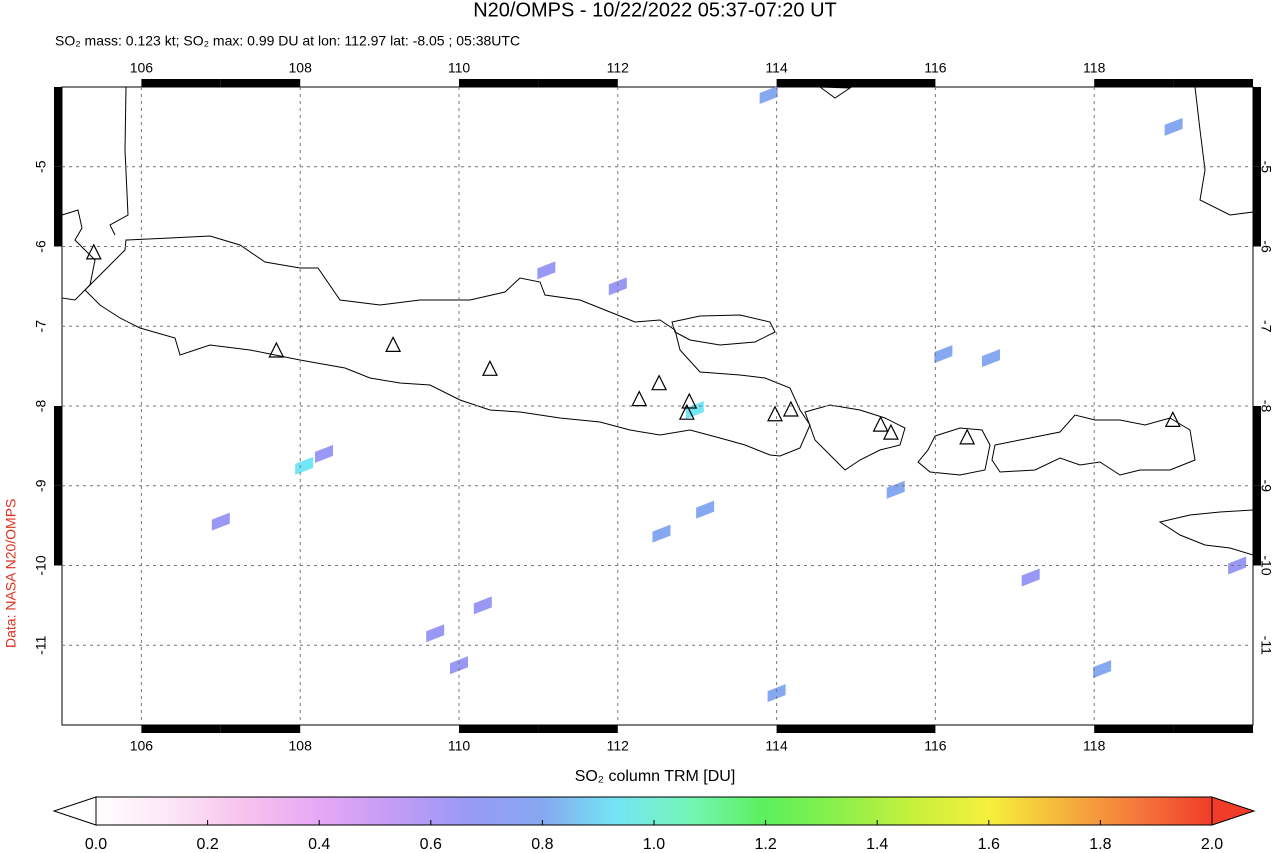 The height and width of the screenshot is (853, 1272). Describe the element at coordinates (78, 255) in the screenshot. I see `coastline-sumatra` at that location.